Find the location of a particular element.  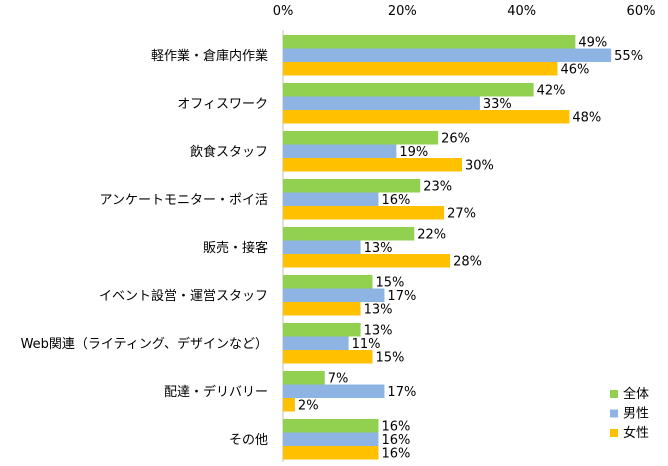

data-label: 23% is located at coordinates (437, 186).